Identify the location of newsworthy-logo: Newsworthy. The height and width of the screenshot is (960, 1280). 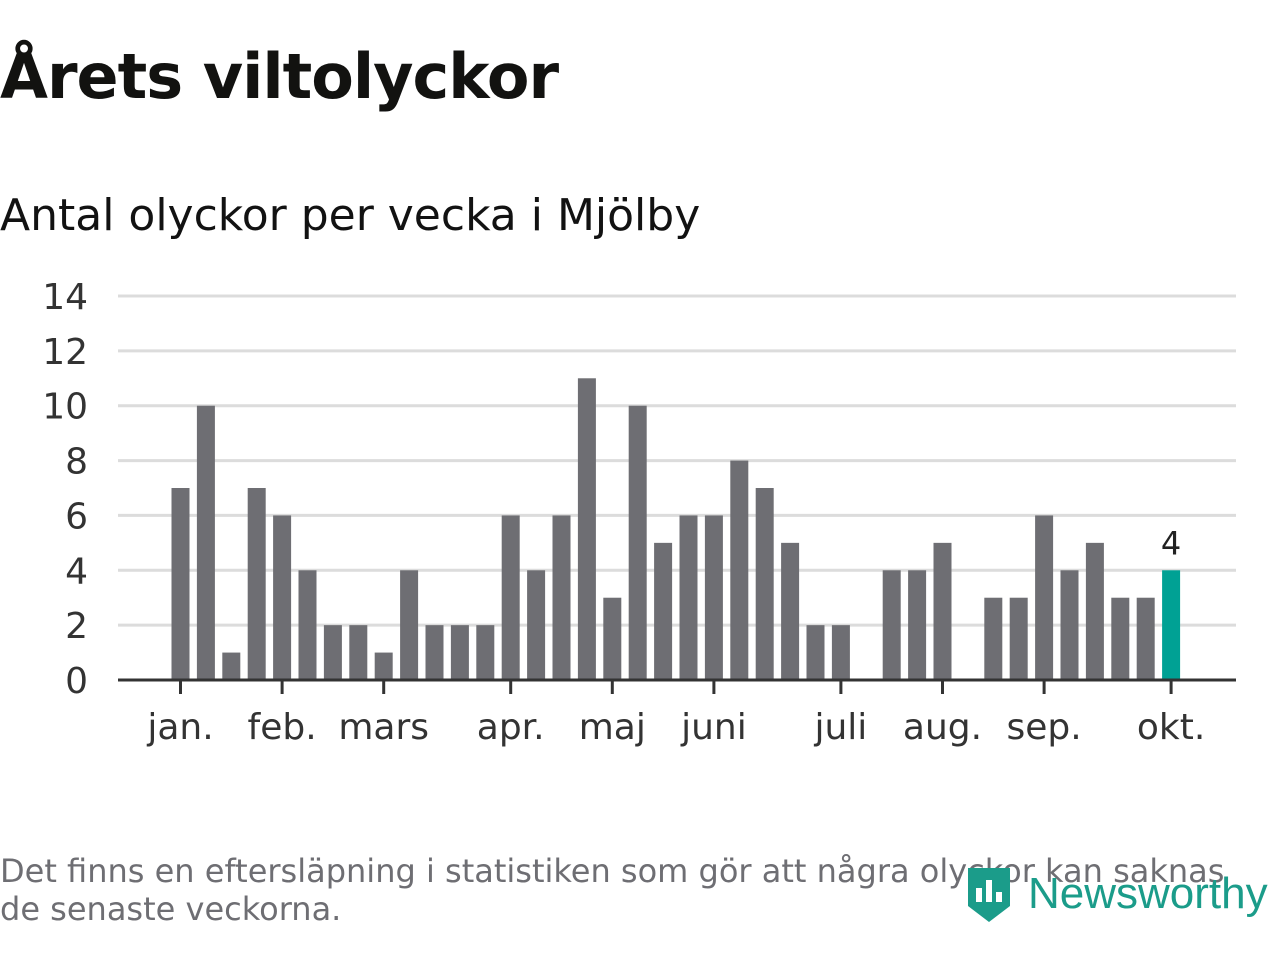
(1116, 894).